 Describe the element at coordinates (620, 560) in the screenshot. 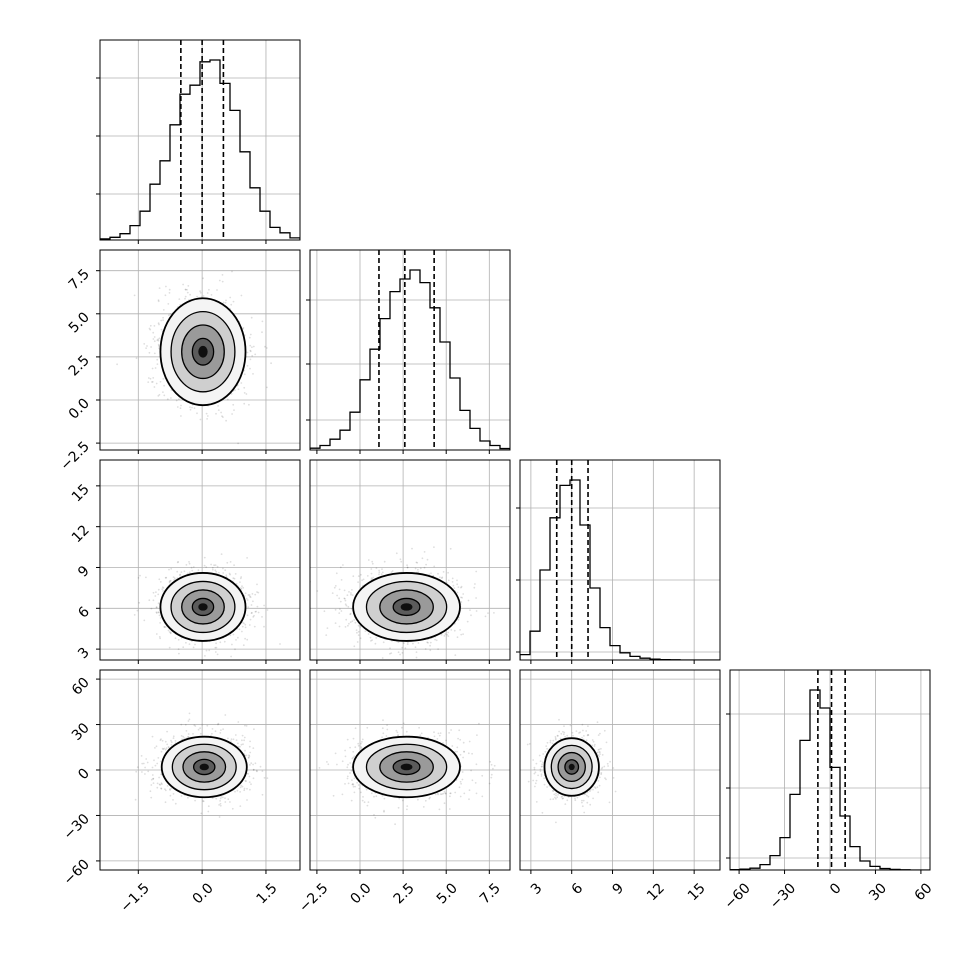

I see `panel-frame` at that location.